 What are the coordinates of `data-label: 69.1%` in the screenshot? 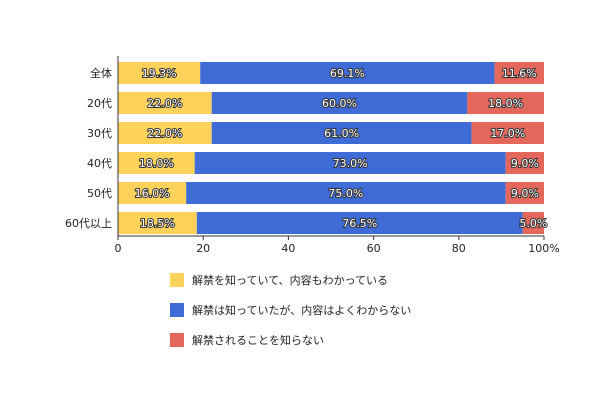 It's located at (347, 73).